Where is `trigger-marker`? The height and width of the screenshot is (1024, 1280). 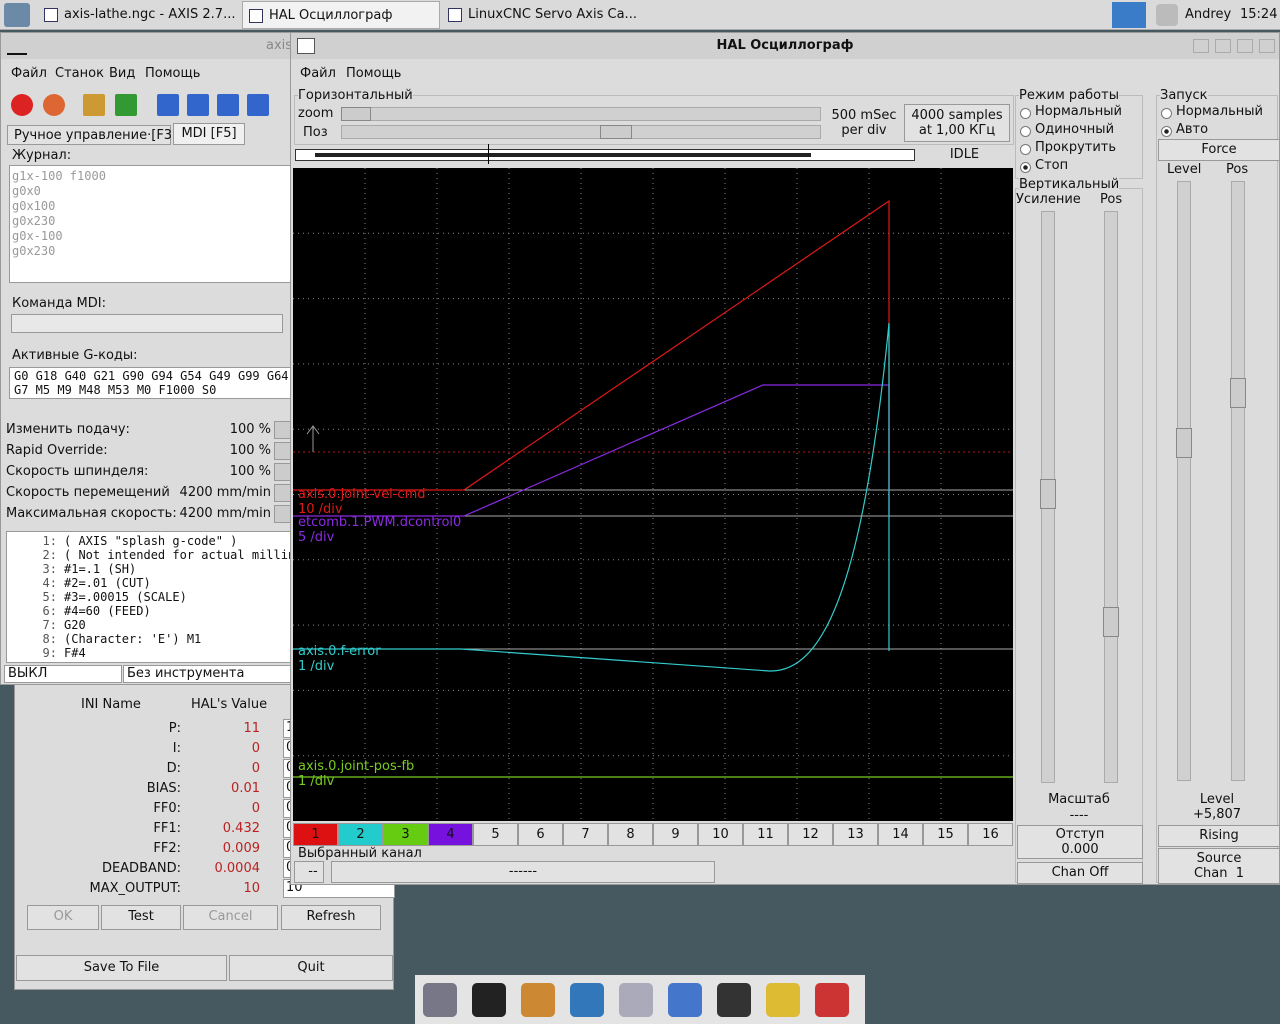
trigger-marker is located at coordinates (313, 438).